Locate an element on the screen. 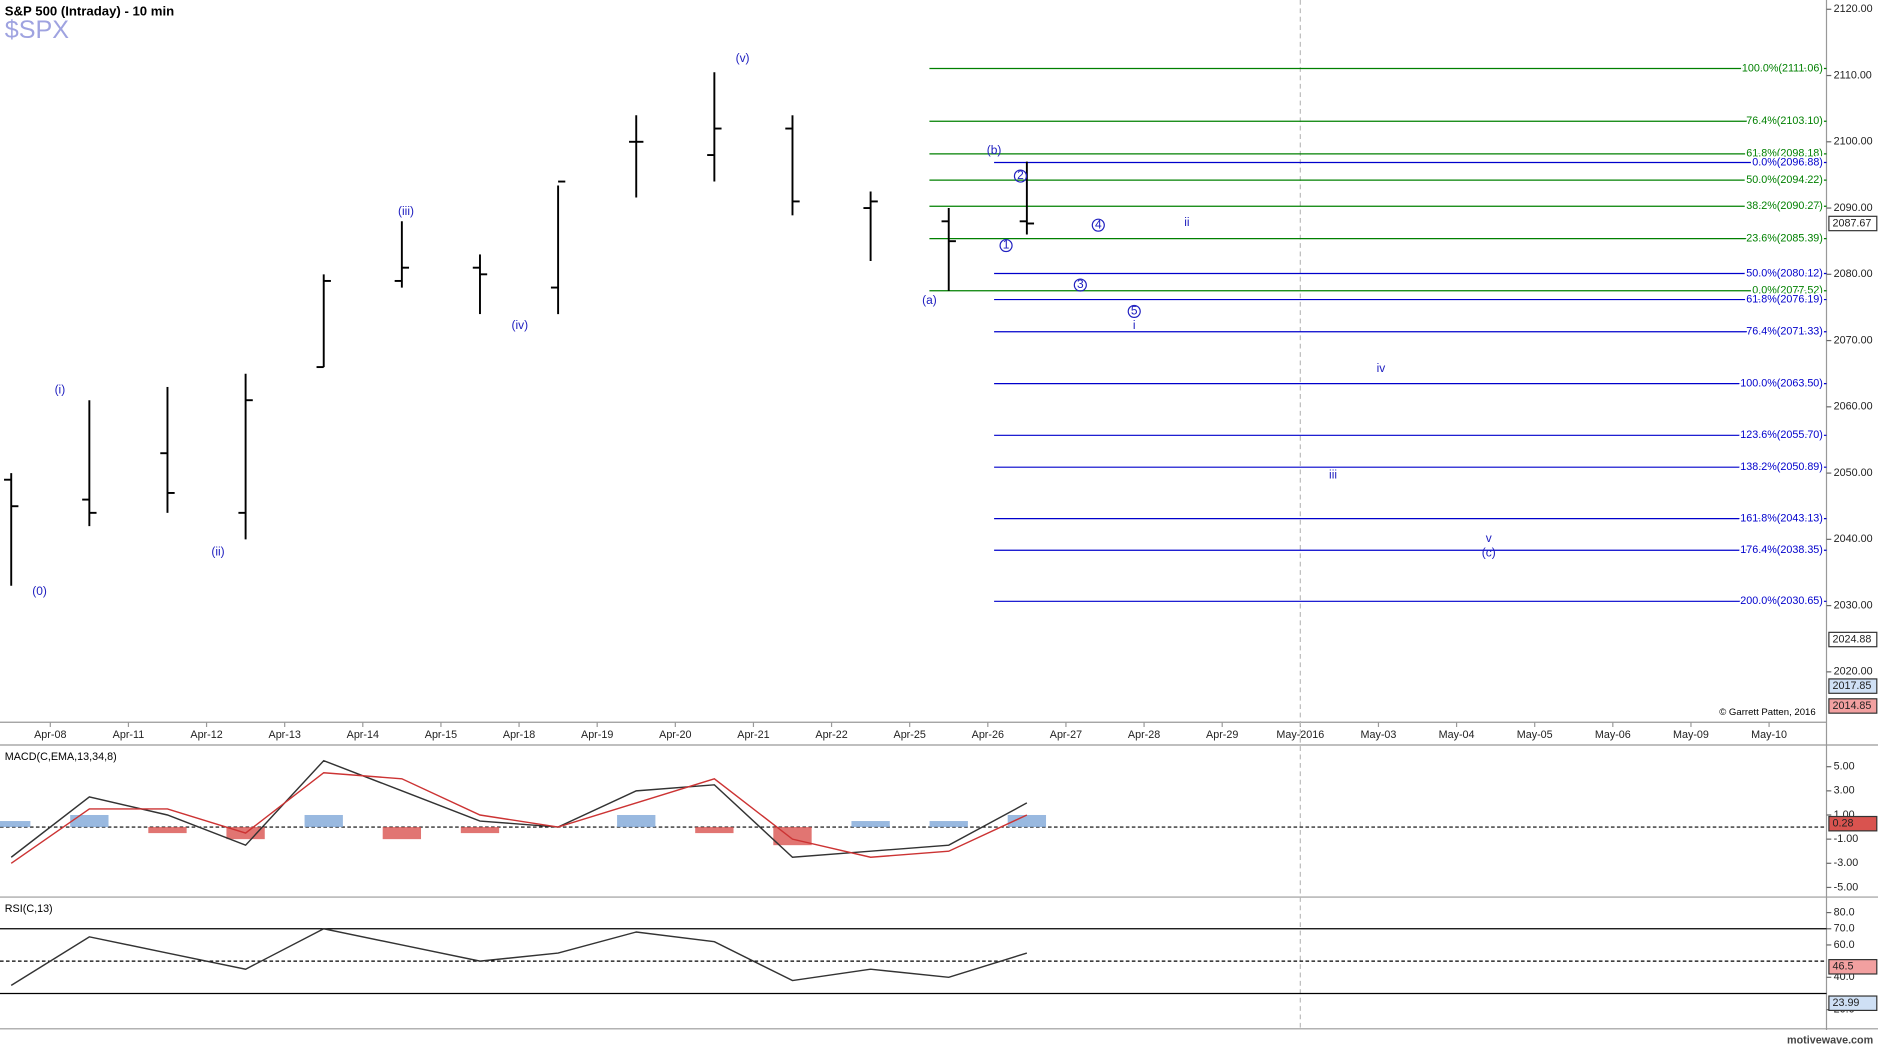 This screenshot has height=1048, width=1878. x-tick-label: Apr-25 is located at coordinates (910, 735).